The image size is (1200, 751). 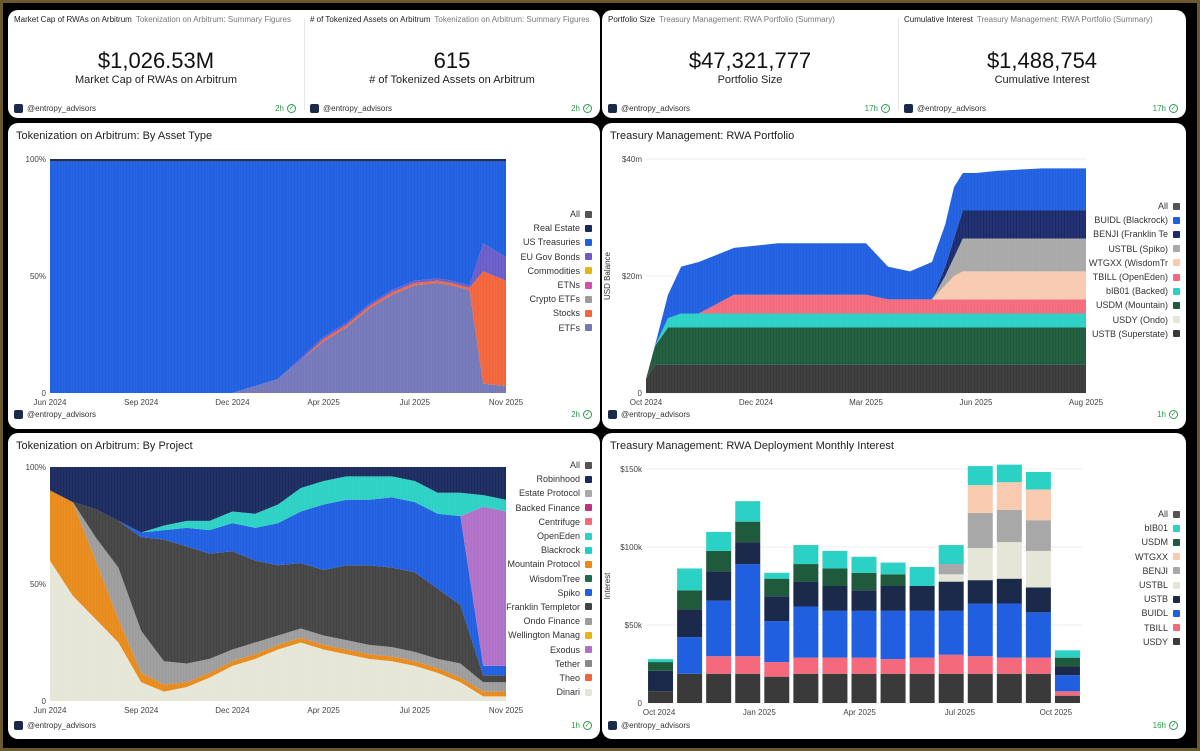 I want to click on legend-item-usdy: USDY, so click(x=1157, y=642).